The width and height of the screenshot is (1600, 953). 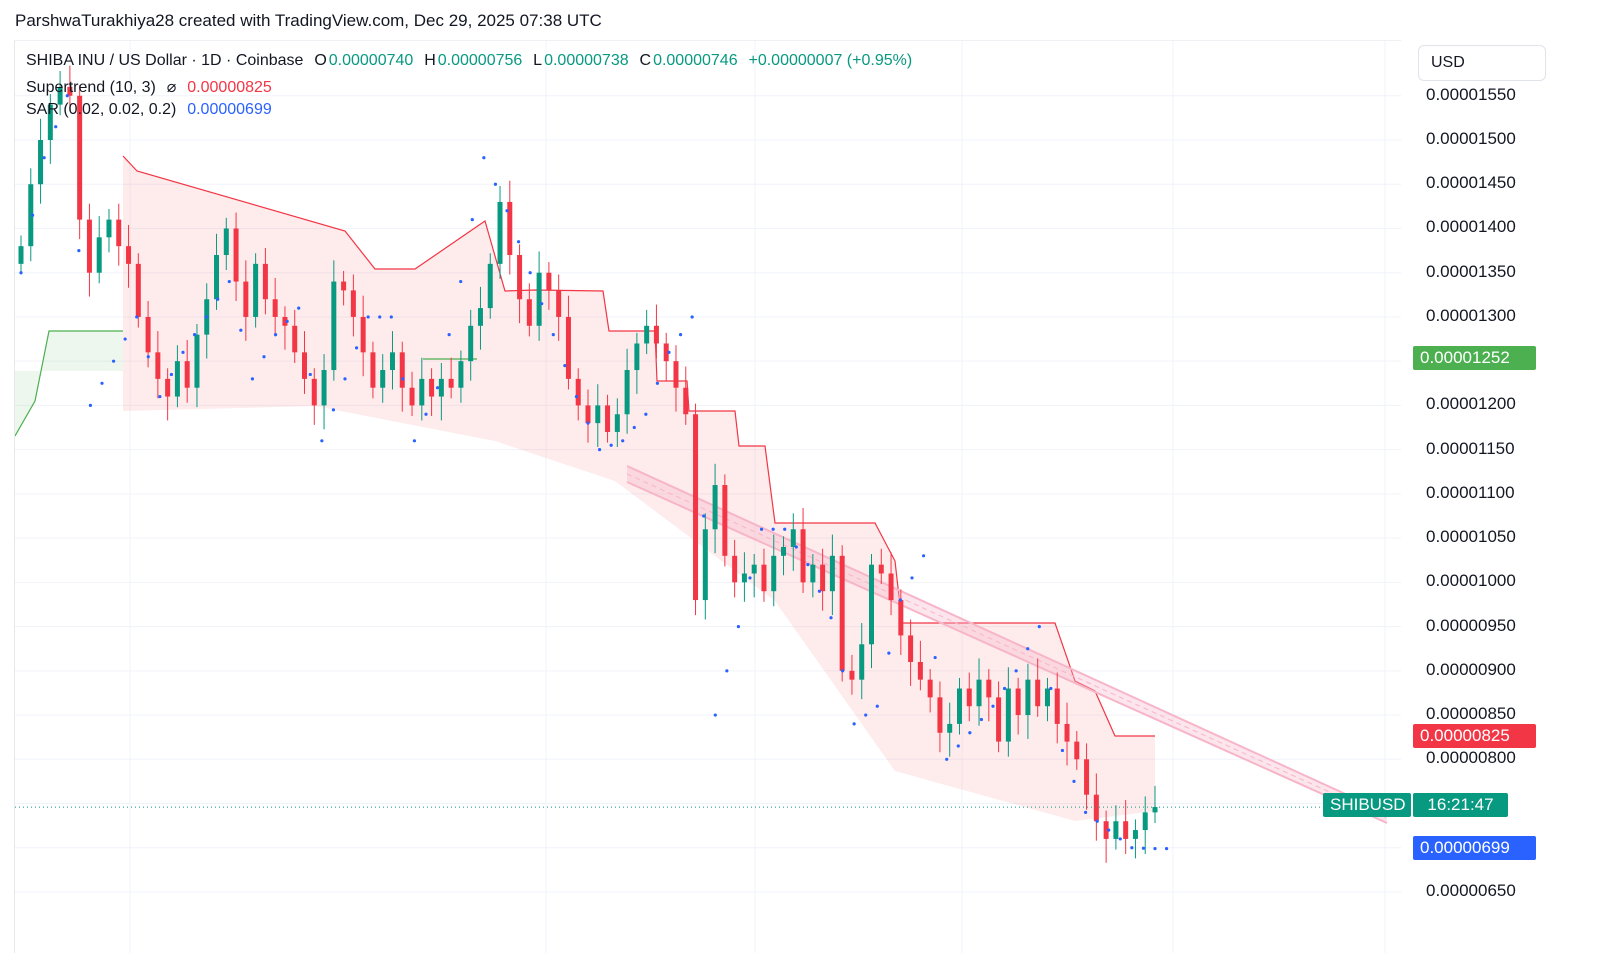 I want to click on symbol-title: SHIBA INU / US Dollar · 1D · Coinbase, so click(x=165, y=60).